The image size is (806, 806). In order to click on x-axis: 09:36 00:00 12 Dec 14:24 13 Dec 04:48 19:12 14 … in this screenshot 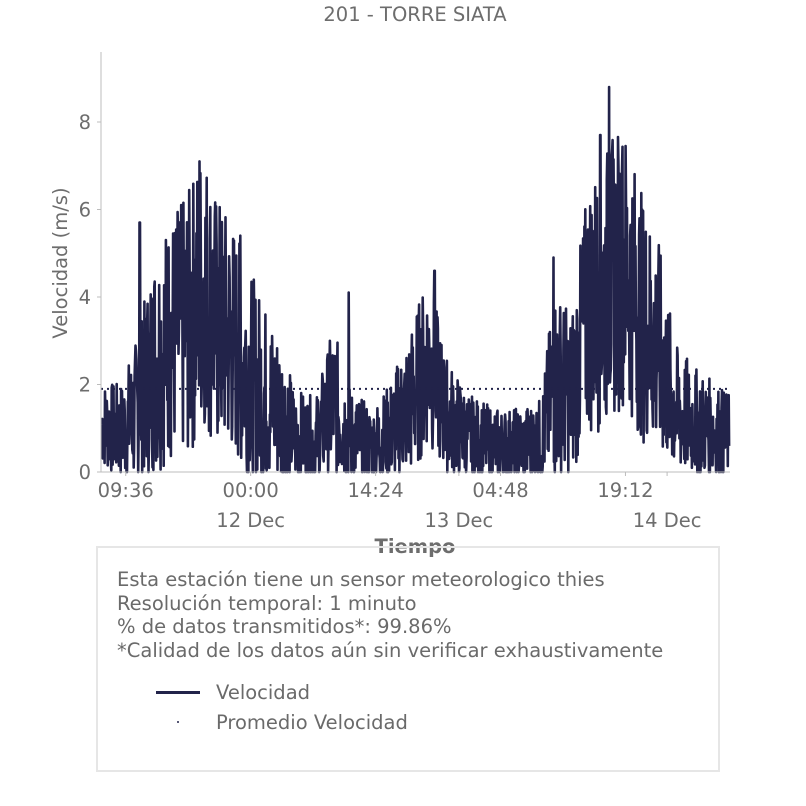, I will do `click(414, 501)`.